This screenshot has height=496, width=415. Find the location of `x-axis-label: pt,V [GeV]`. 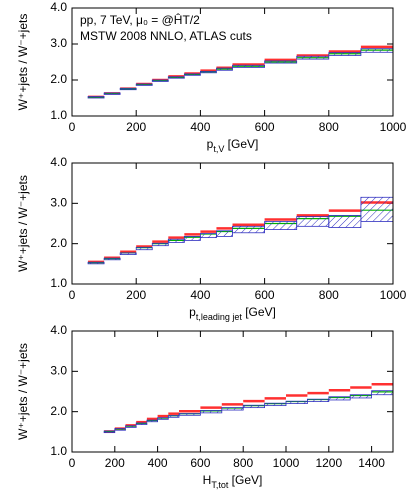

x-axis-label: pt,V [GeV] is located at coordinates (233, 145).